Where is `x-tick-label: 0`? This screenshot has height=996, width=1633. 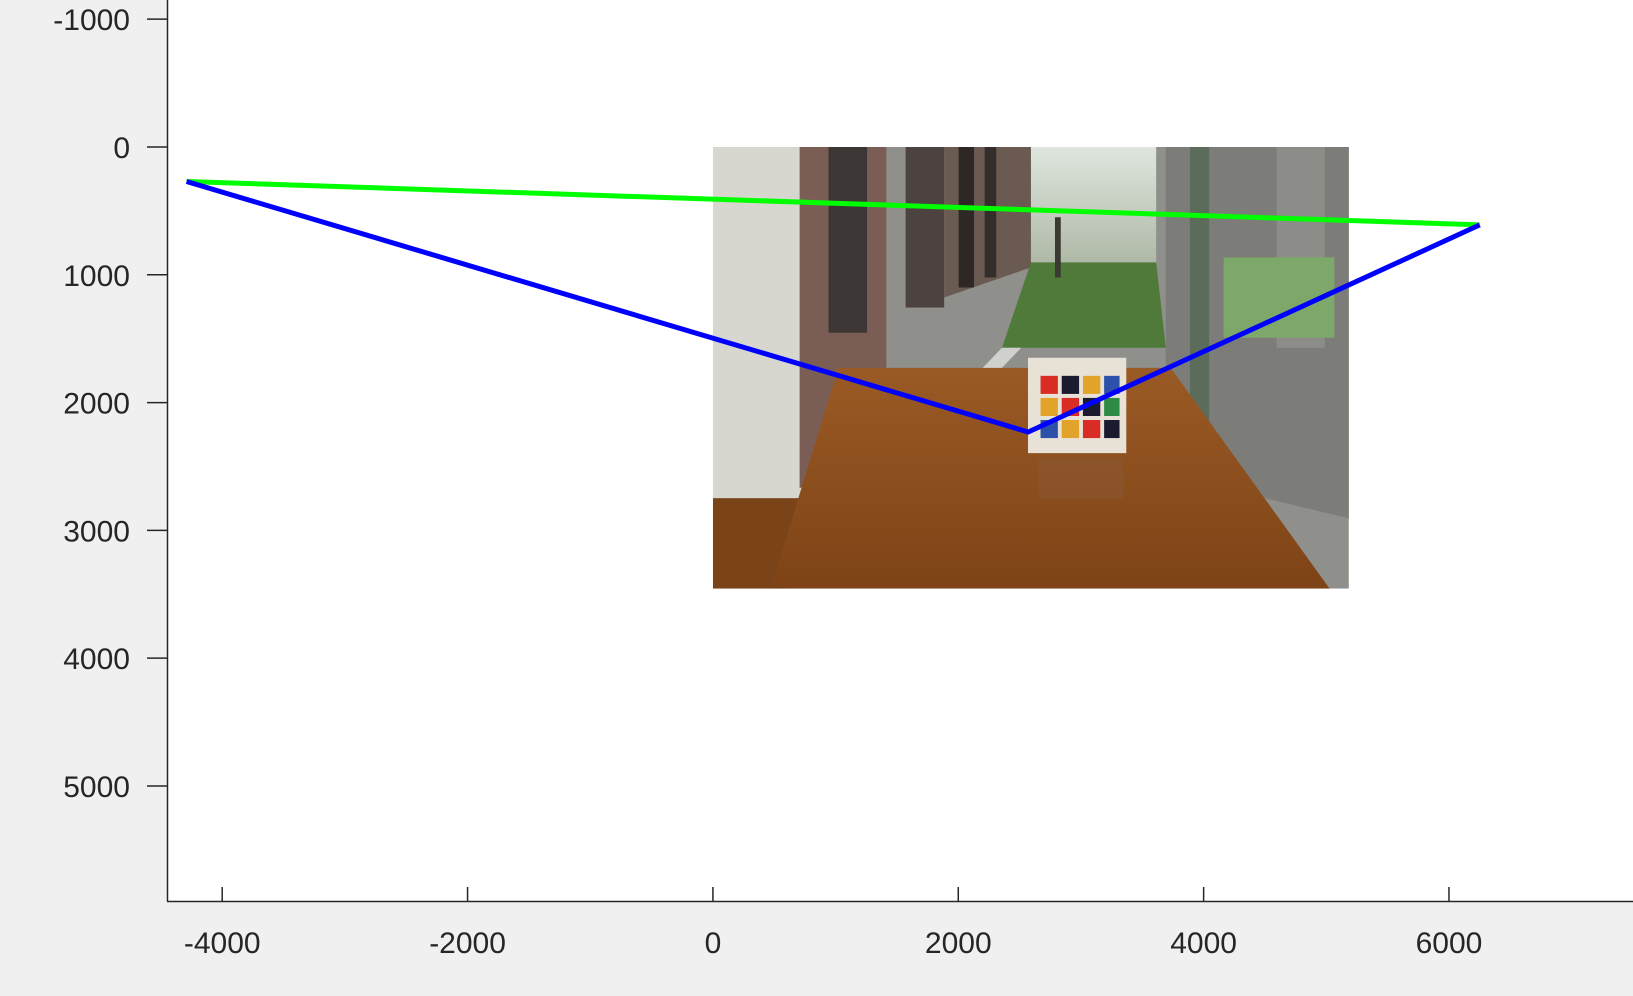 x-tick-label: 0 is located at coordinates (713, 943).